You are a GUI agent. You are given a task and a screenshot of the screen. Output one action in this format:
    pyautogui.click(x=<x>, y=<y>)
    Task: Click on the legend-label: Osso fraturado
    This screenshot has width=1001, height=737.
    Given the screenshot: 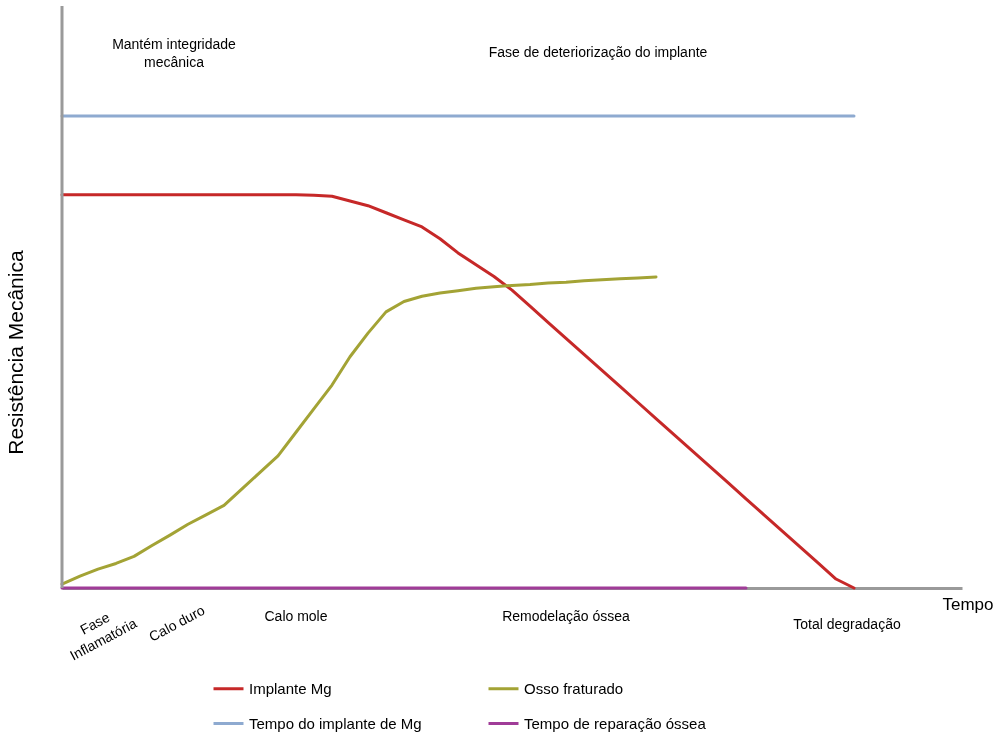 What is the action you would take?
    pyautogui.click(x=574, y=688)
    